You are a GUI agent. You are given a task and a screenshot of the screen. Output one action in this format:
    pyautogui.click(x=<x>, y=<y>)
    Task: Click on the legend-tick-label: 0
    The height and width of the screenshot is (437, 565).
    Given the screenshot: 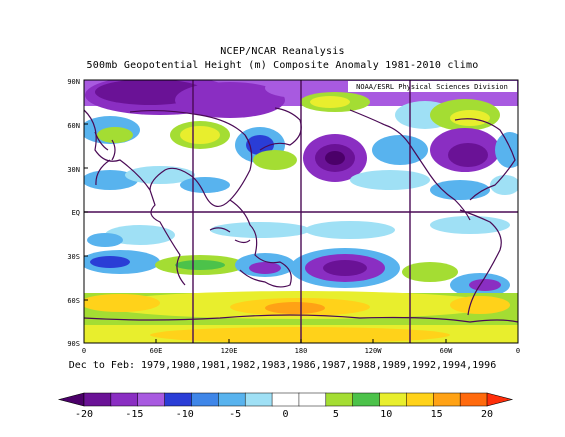 What is the action you would take?
    pyautogui.click(x=285, y=414)
    